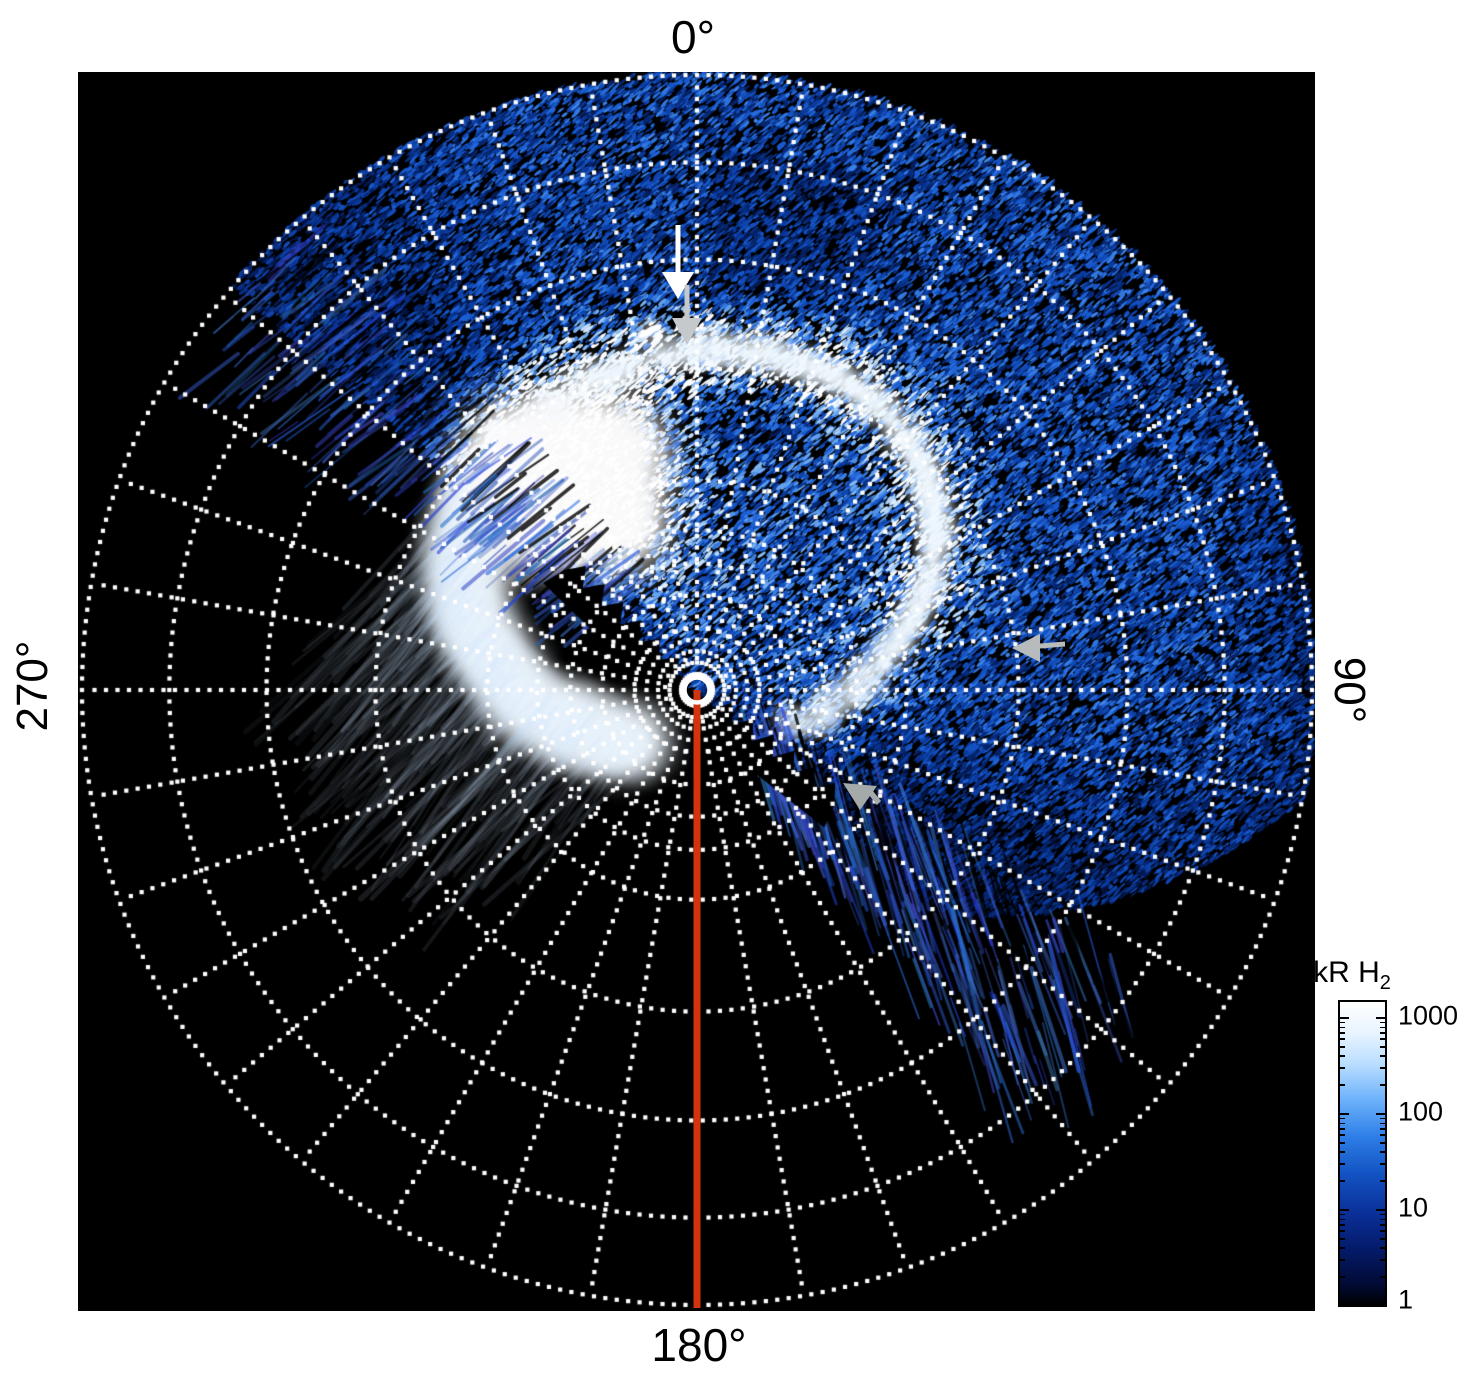 This screenshot has width=1481, height=1384. What do you see at coordinates (678, 262) in the screenshot?
I see `white-down-arrow-icon` at bounding box center [678, 262].